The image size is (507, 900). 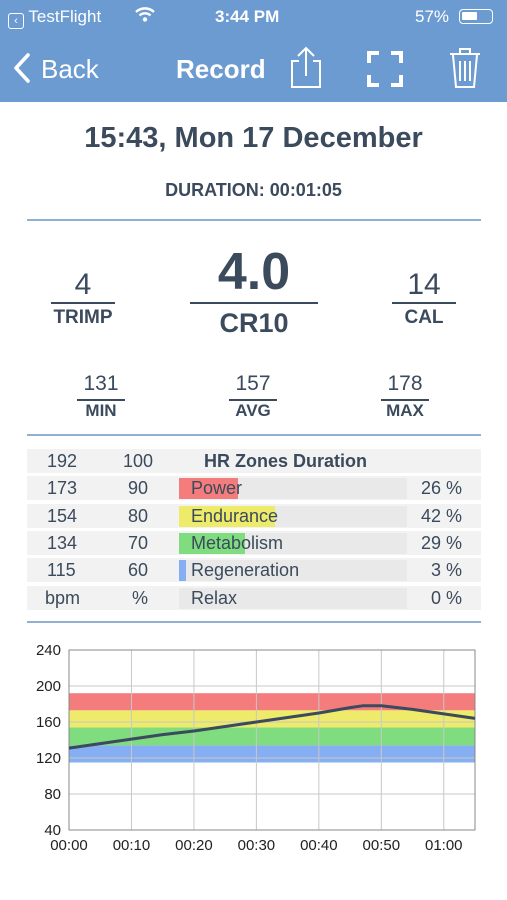 I want to click on zone-row-endurance: 154 80 Endurance 42 %, so click(x=254, y=516).